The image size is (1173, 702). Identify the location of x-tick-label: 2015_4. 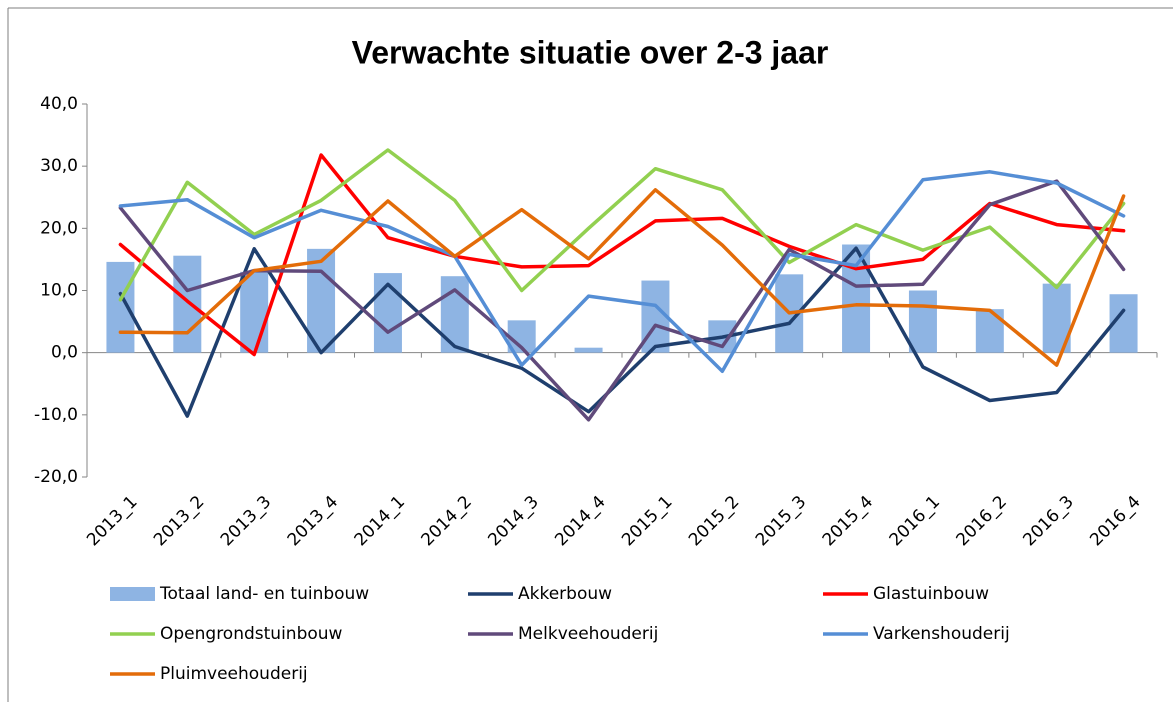
(848, 521).